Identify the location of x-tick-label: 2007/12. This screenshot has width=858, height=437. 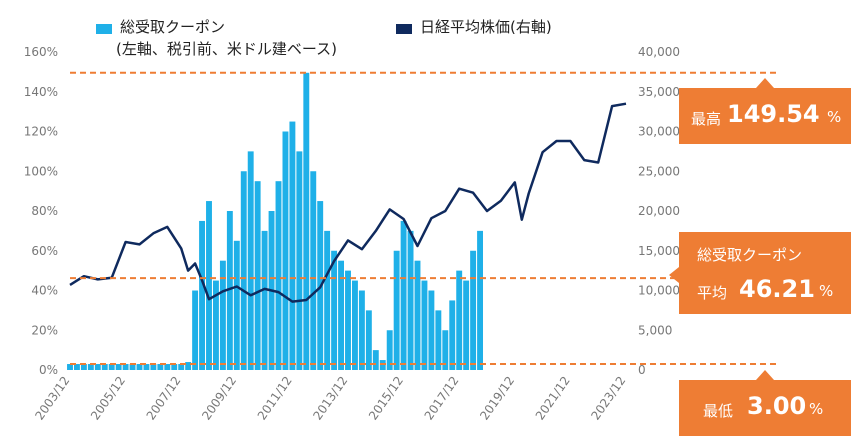
(164, 398).